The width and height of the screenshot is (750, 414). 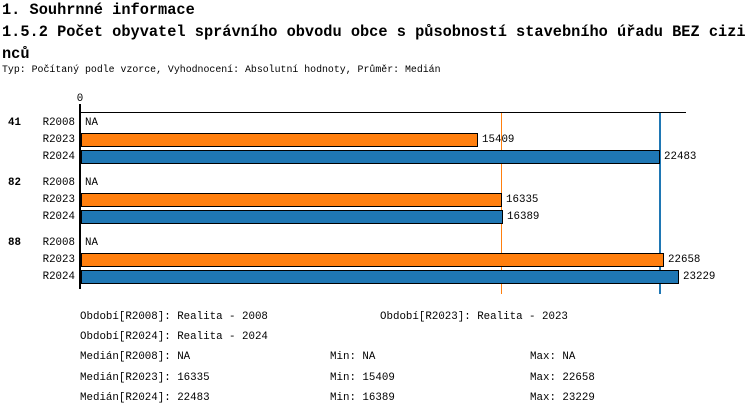 What do you see at coordinates (353, 357) in the screenshot?
I see `legend-min-r2008: Min: NA` at bounding box center [353, 357].